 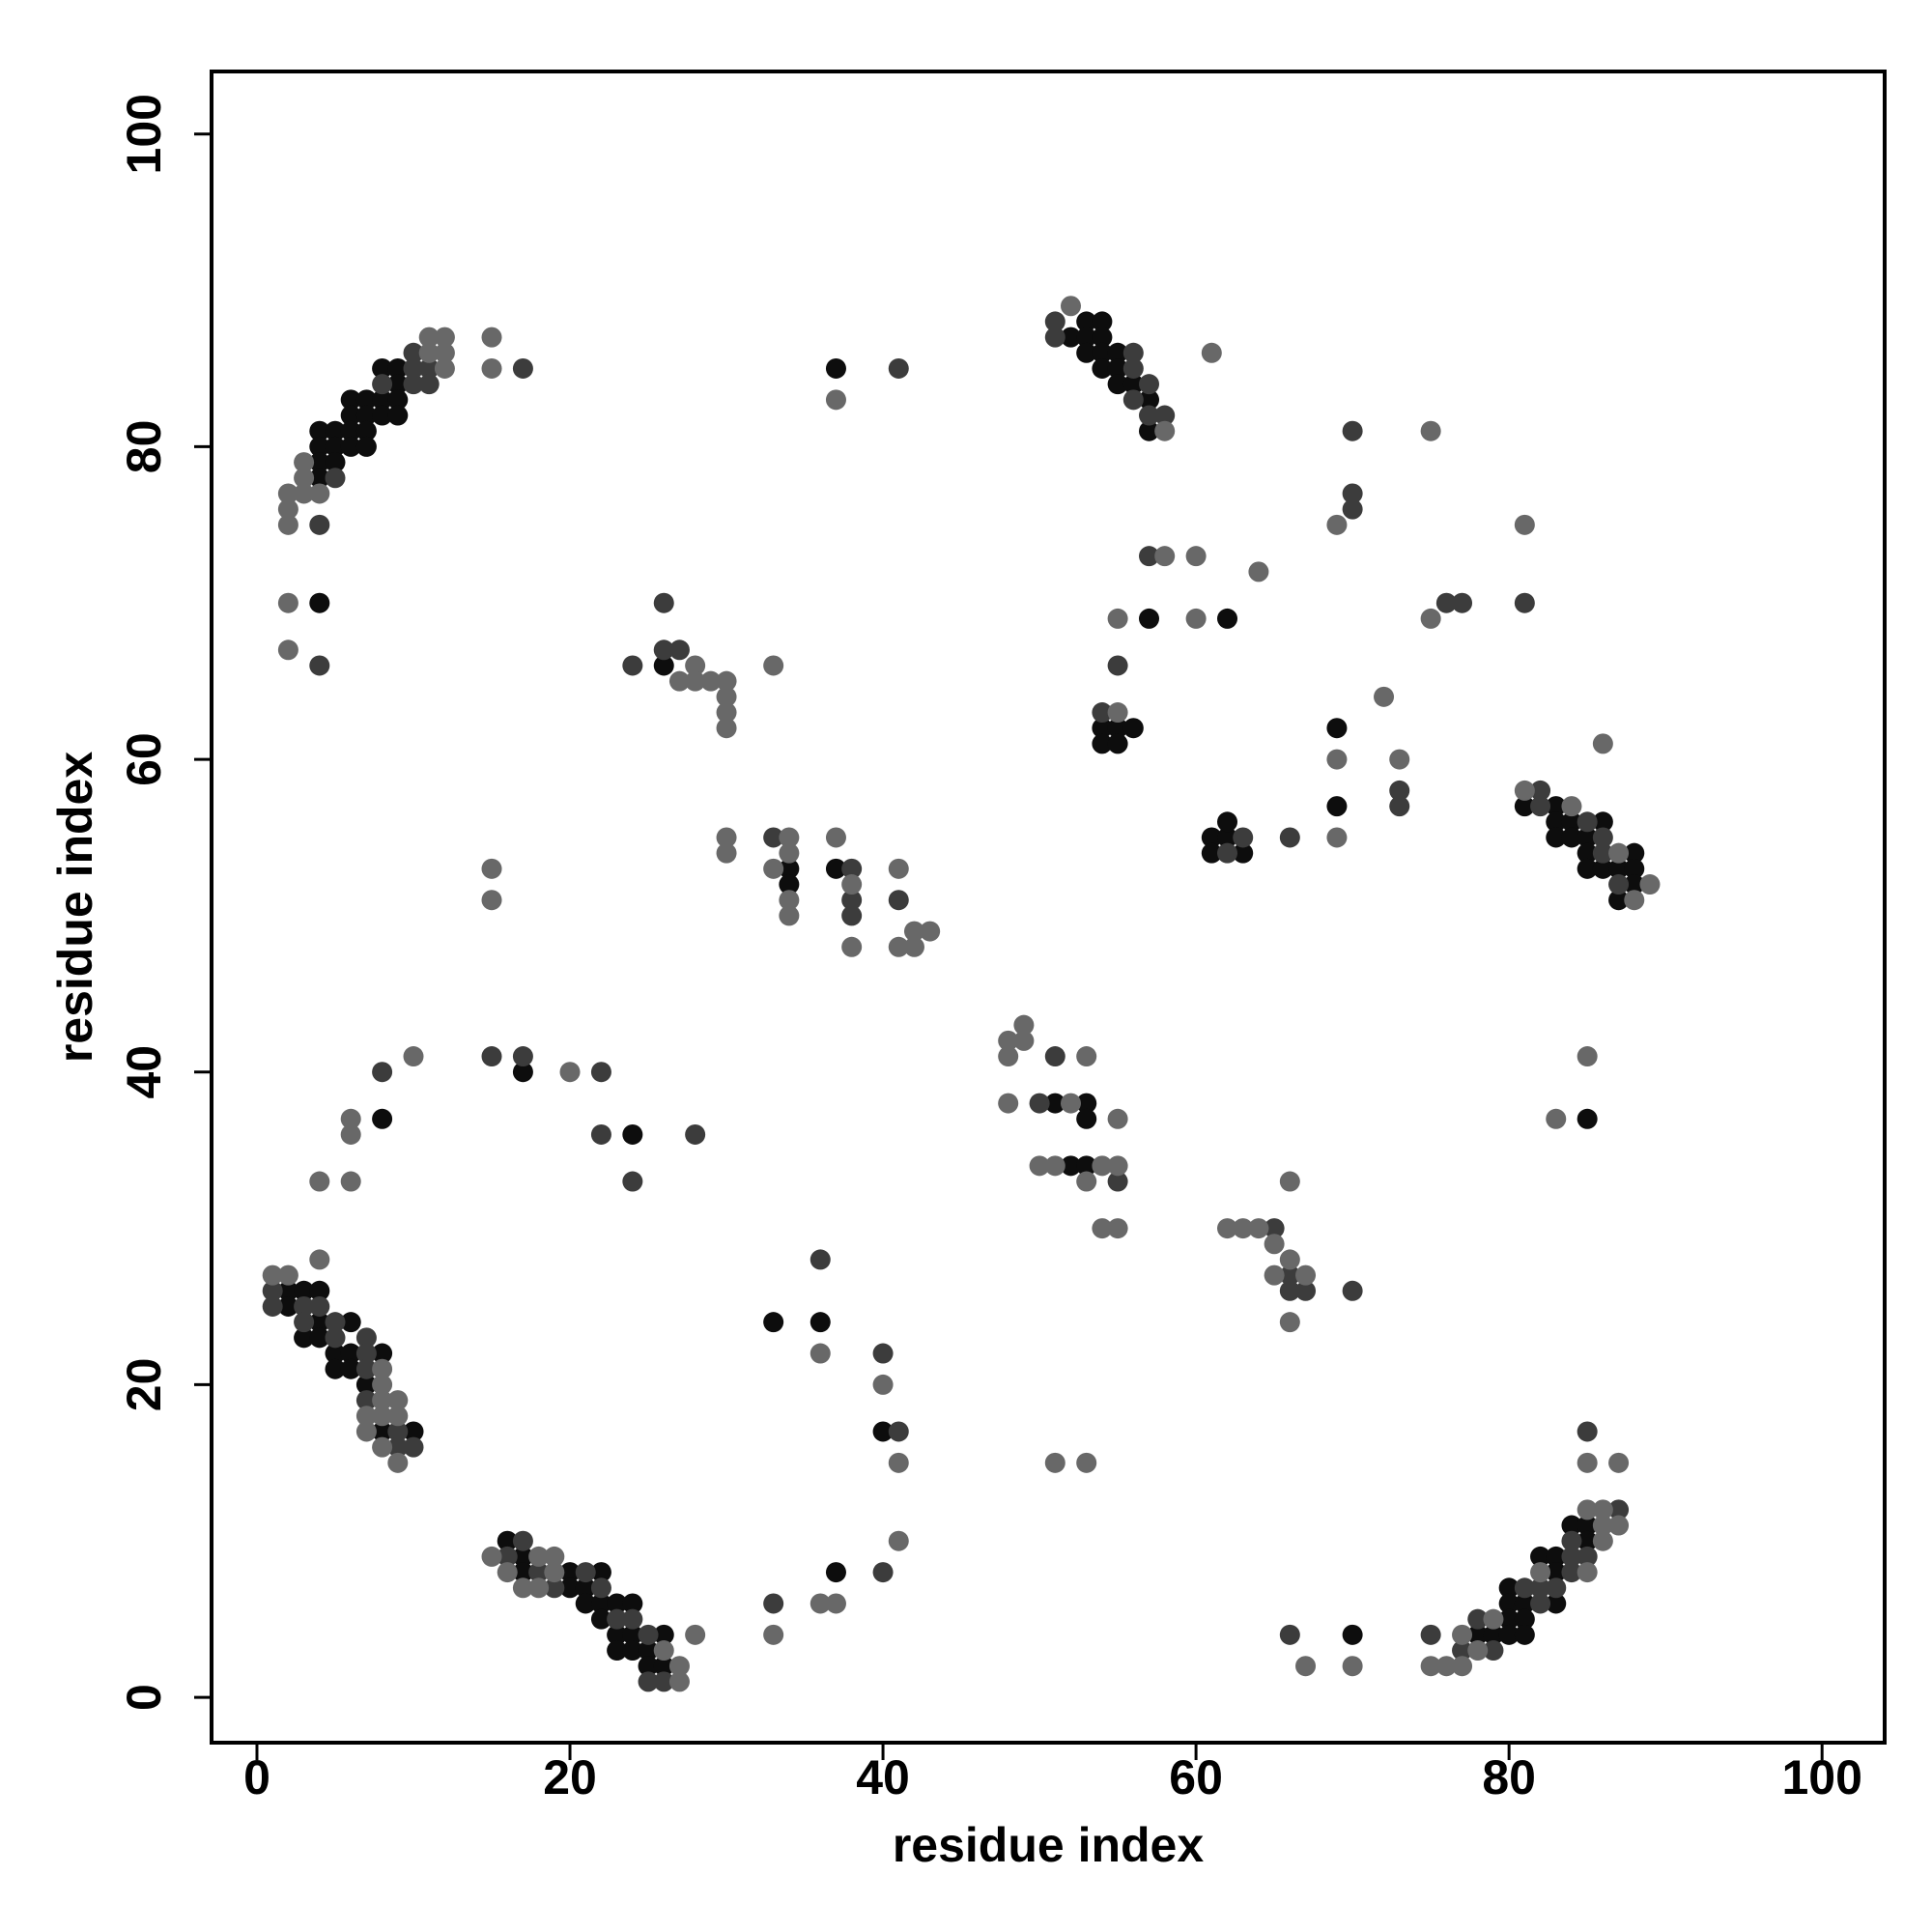 I want to click on x-tick-label: 100, so click(x=1821, y=1777).